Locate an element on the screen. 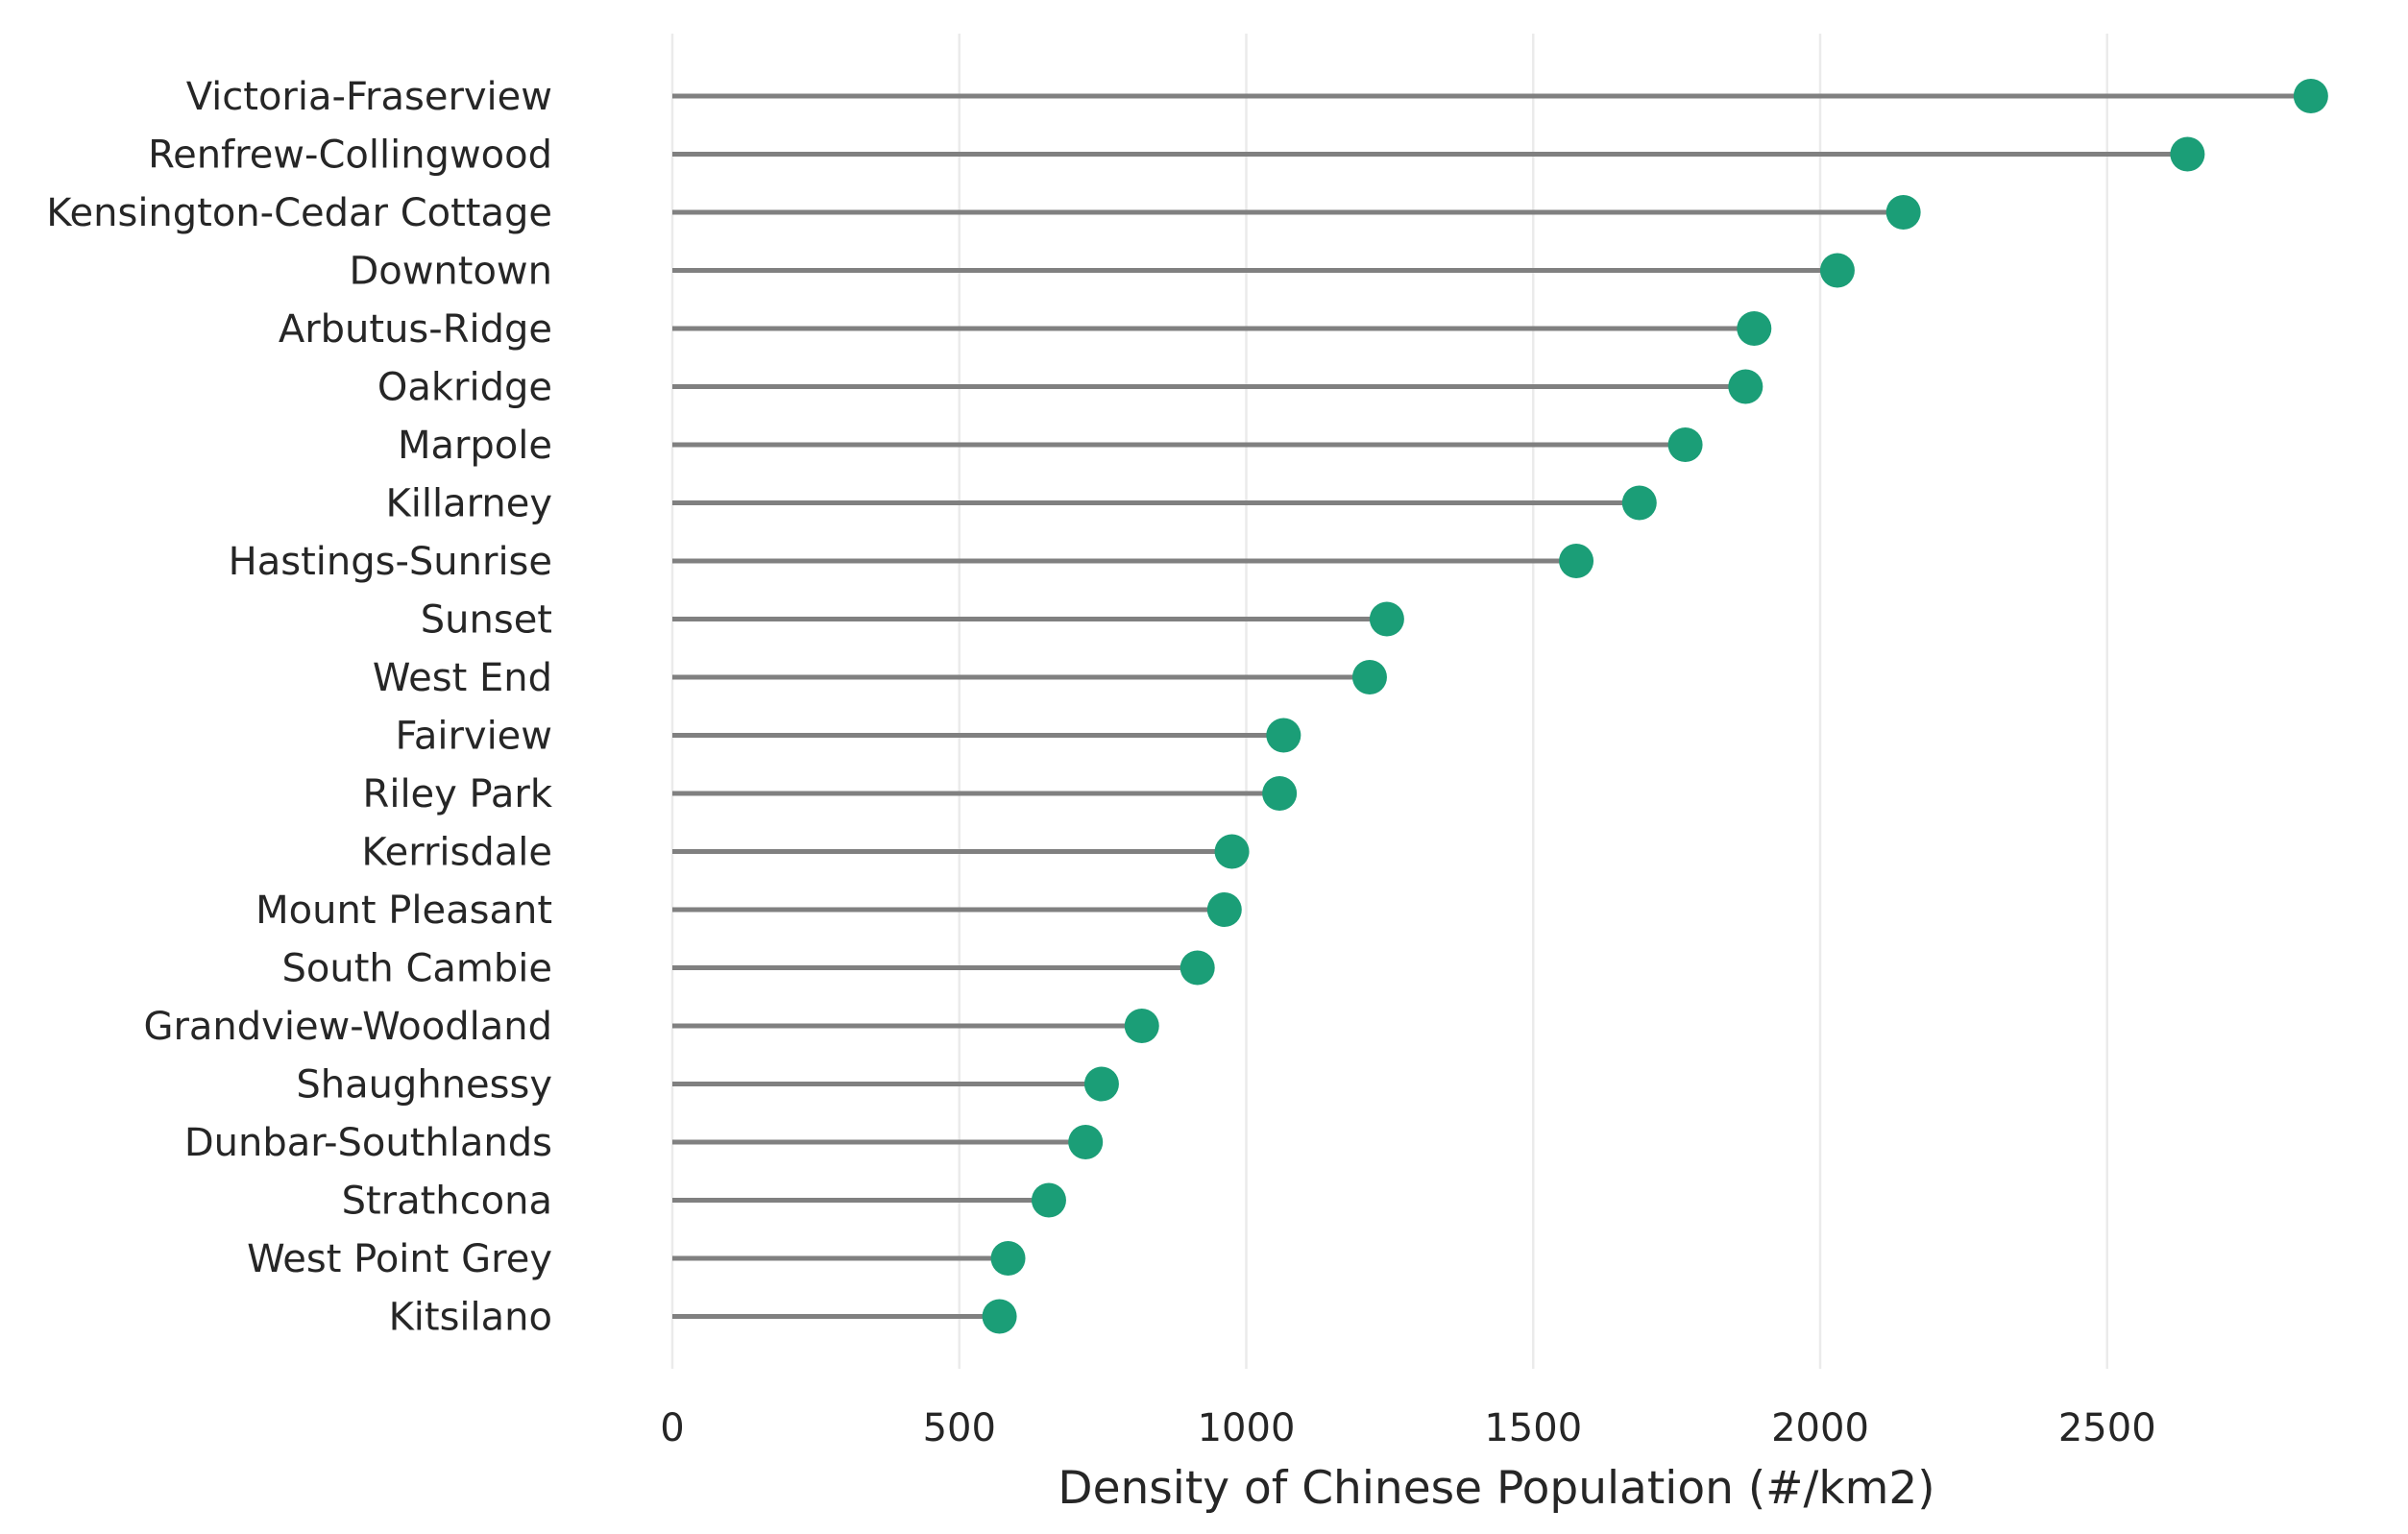 The height and width of the screenshot is (1534, 2408). category-label: Kensington-Cedar Cottage is located at coordinates (299, 213).